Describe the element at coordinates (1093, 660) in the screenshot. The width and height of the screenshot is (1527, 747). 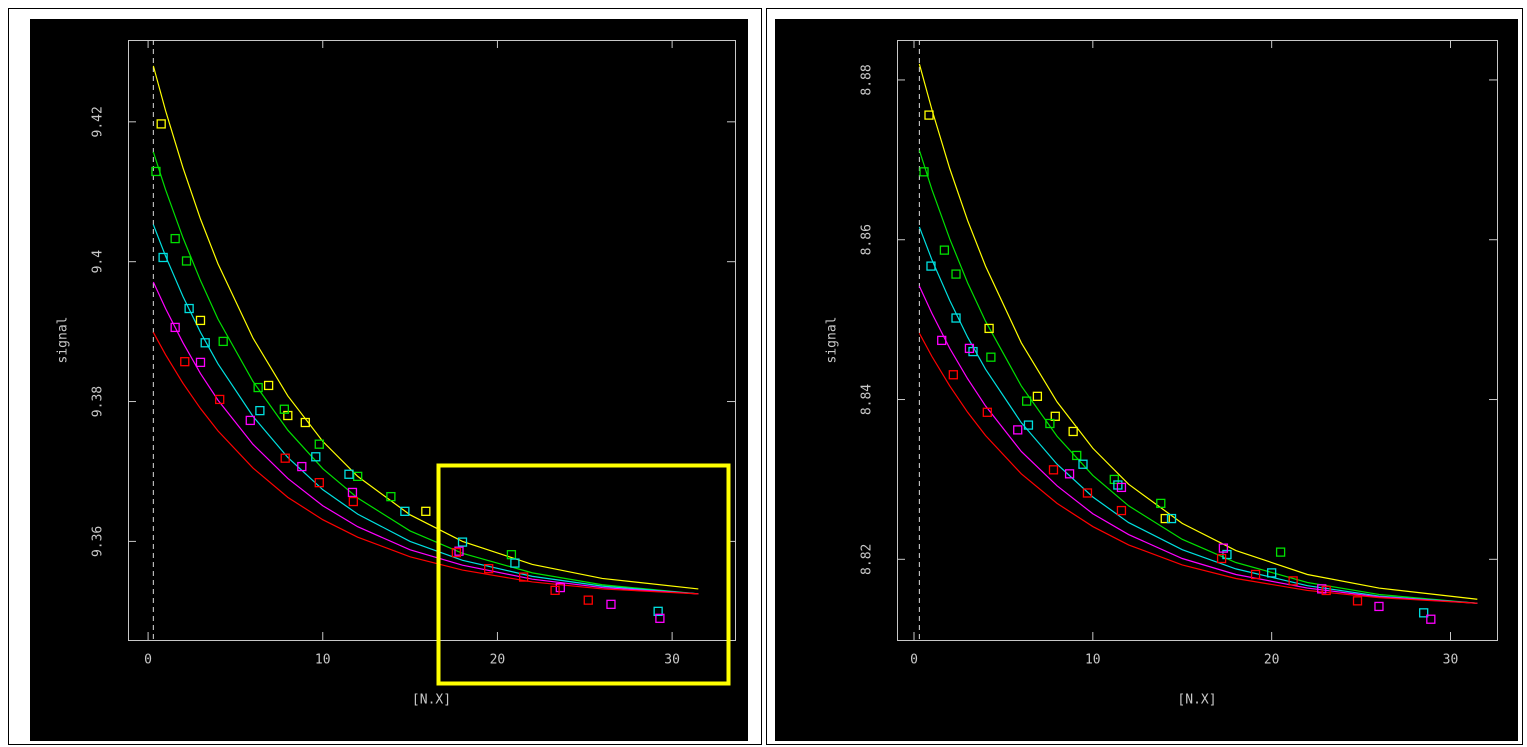
I see `x-tick-label: 10` at that location.